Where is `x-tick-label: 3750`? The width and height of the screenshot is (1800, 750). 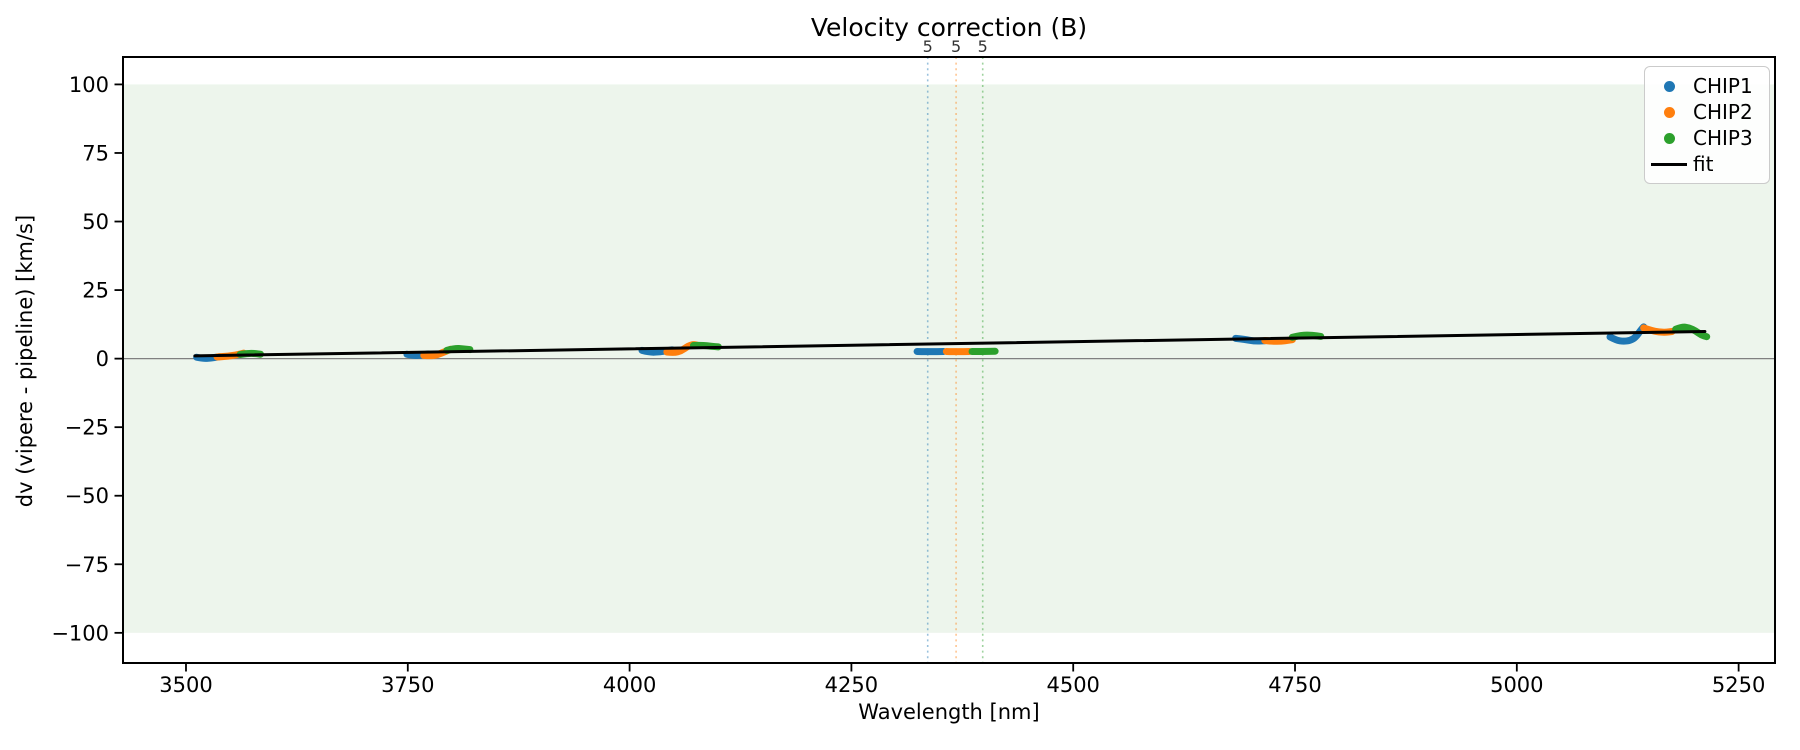
x-tick-label: 3750 is located at coordinates (407, 685).